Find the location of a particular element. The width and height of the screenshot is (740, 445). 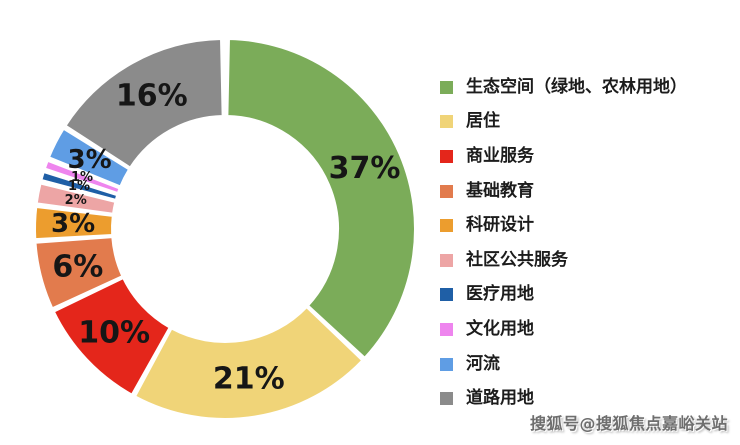

donut-data-label-7: 1% is located at coordinates (79, 186).